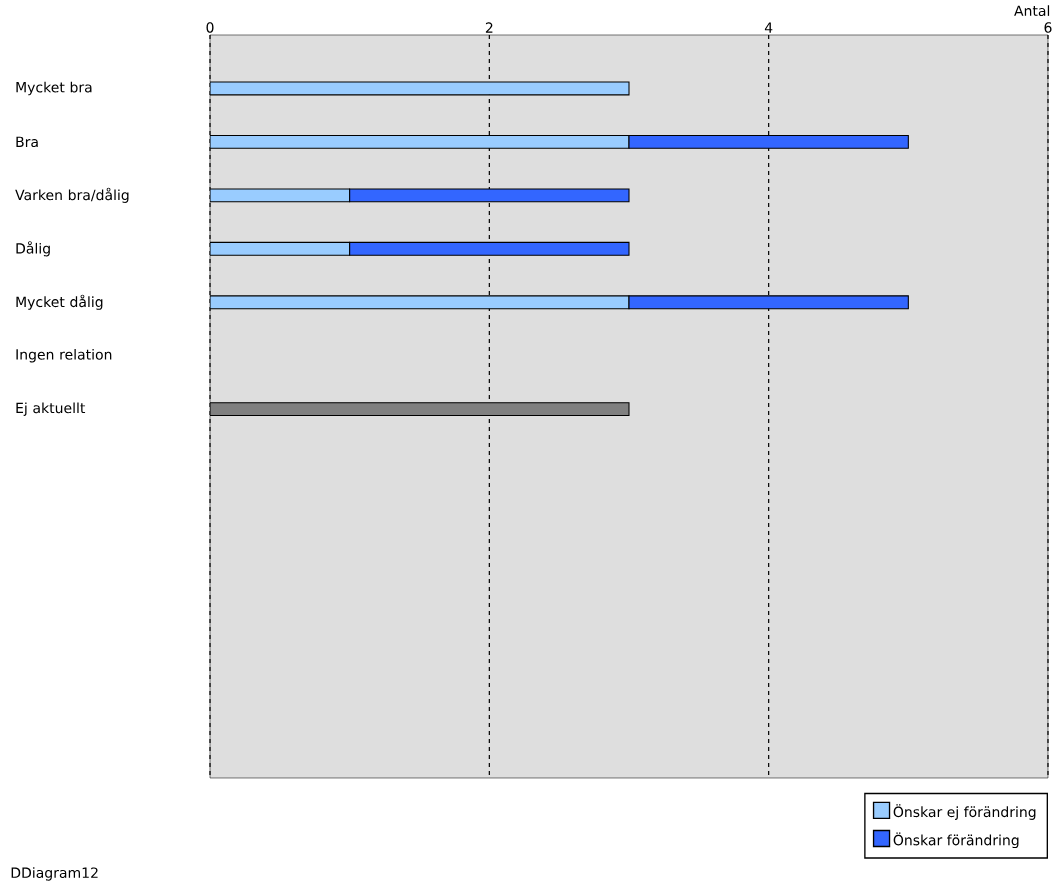  I want to click on y-tick-label: Mycket dålig, so click(59, 302).